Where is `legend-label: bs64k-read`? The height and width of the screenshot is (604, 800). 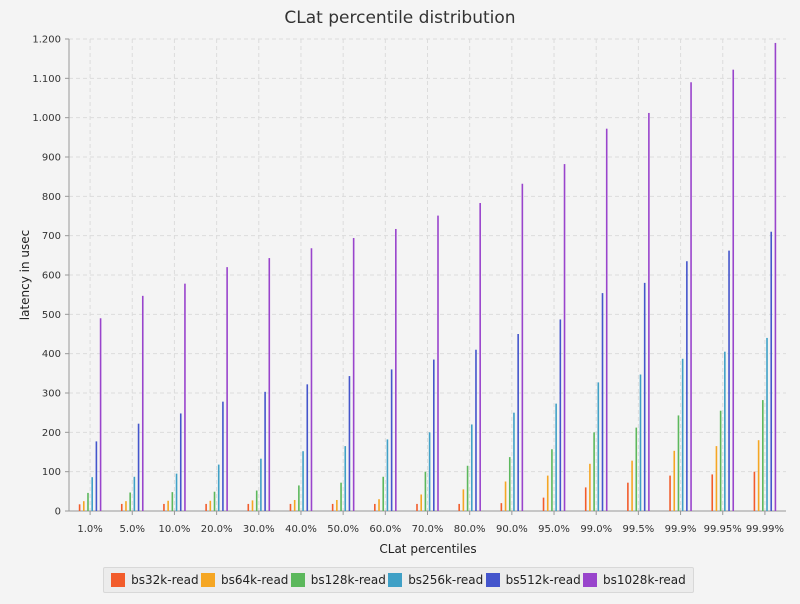 legend-label: bs64k-read is located at coordinates (254, 580).